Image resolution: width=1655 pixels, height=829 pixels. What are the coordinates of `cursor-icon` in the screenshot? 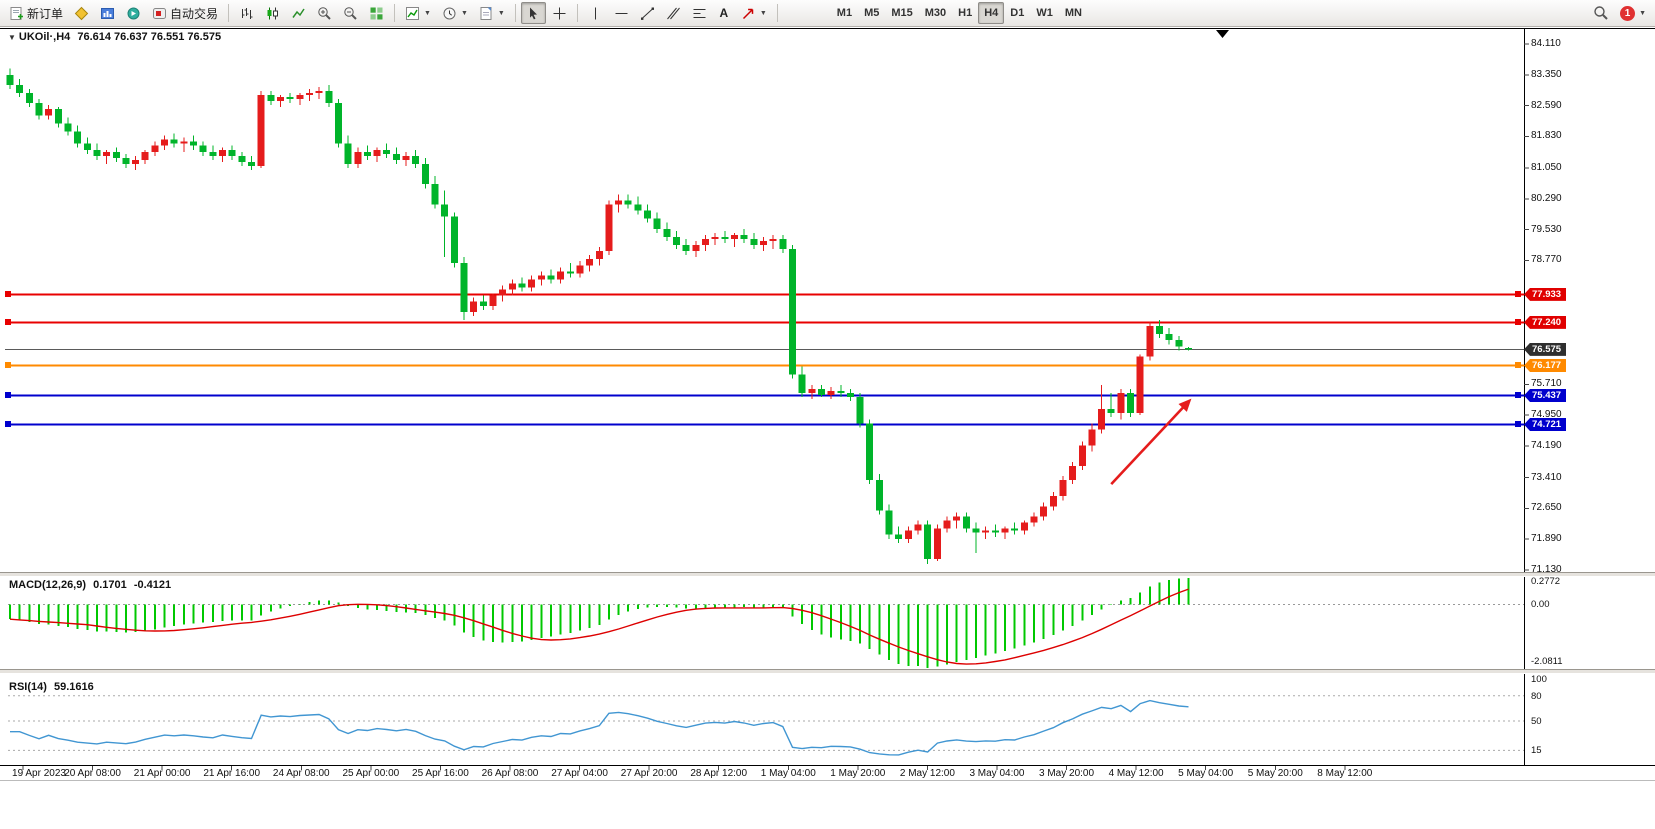 It's located at (533, 13).